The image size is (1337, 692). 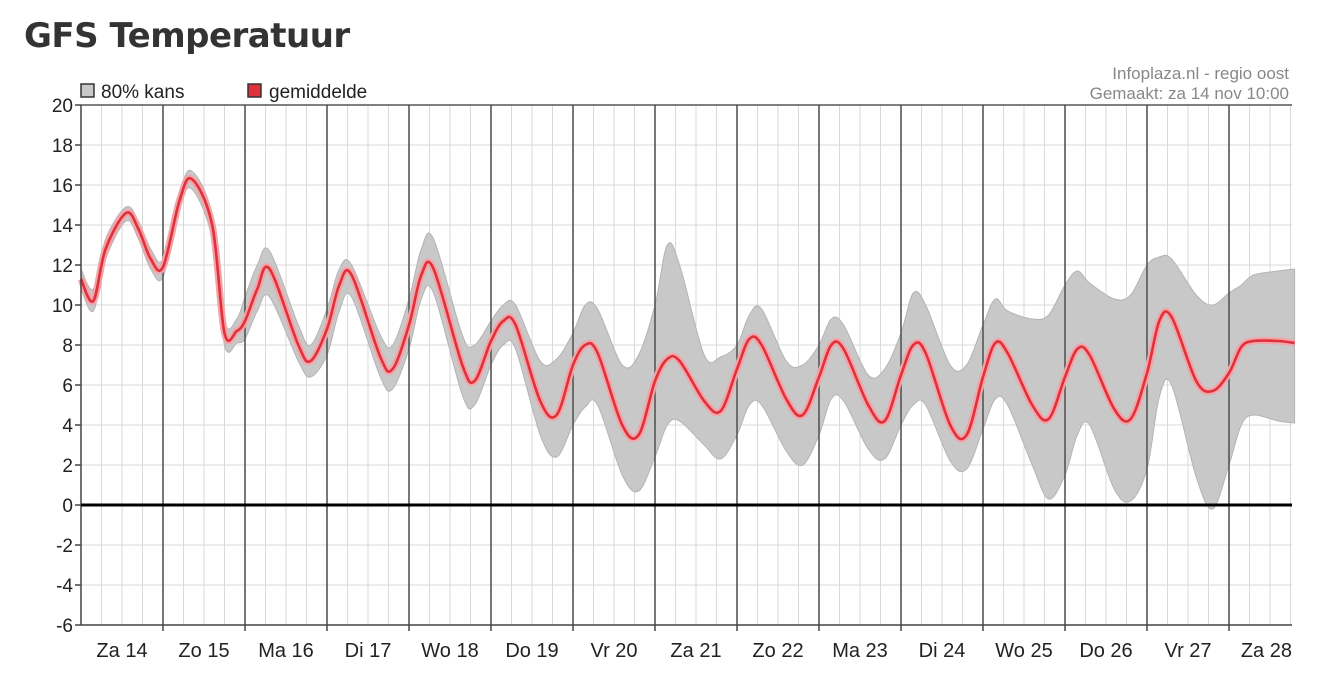 I want to click on legend-swatch-gemiddelde, so click(x=254, y=90).